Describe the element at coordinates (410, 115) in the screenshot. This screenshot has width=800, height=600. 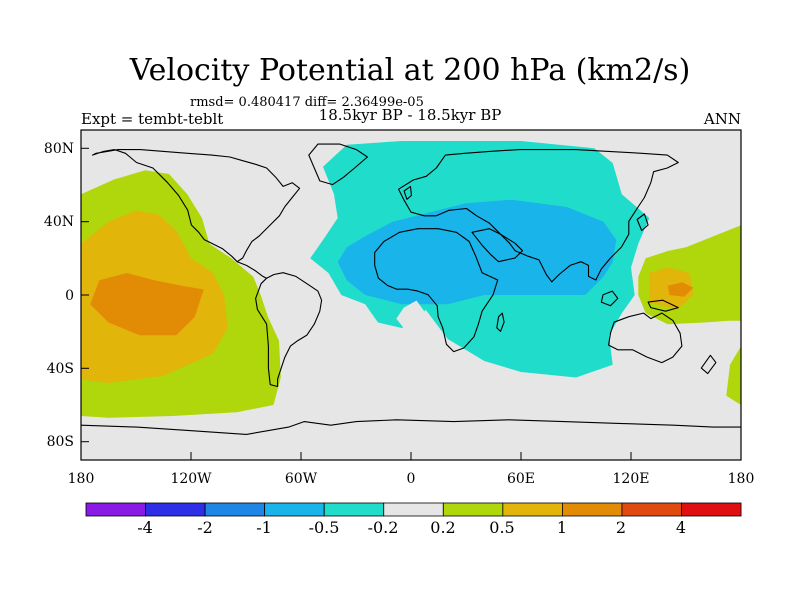
I see `period-label: 18.5kyr BP - 18.5kyr BP` at that location.